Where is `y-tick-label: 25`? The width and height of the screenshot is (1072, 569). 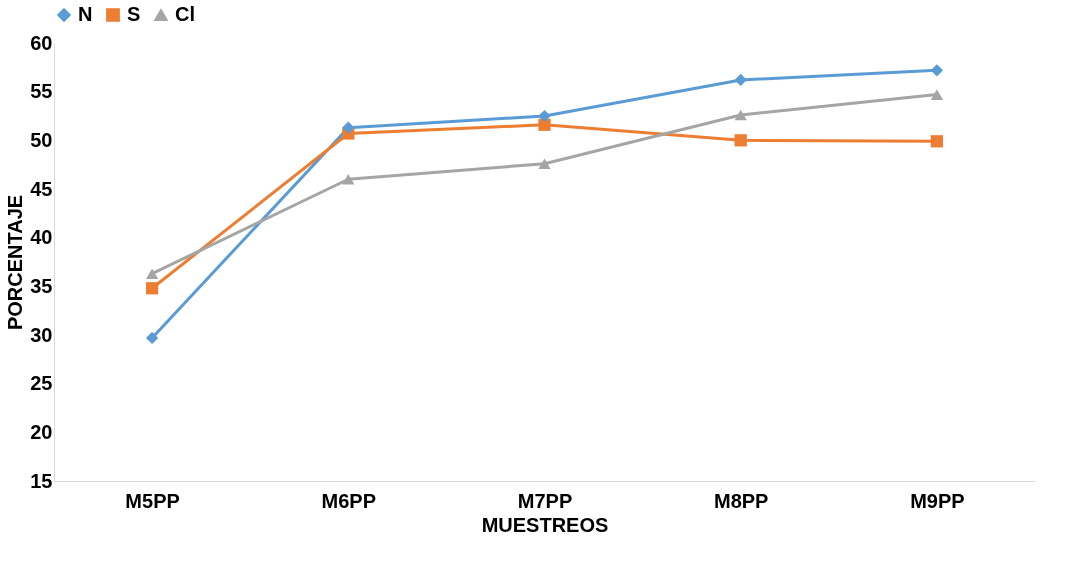 y-tick-label: 25 is located at coordinates (41, 383).